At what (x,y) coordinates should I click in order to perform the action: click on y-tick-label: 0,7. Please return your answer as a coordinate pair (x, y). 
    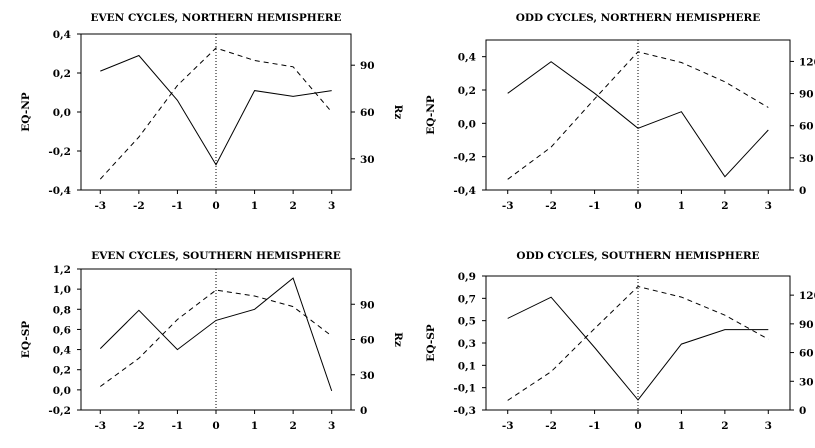
    Looking at the image, I should click on (467, 299).